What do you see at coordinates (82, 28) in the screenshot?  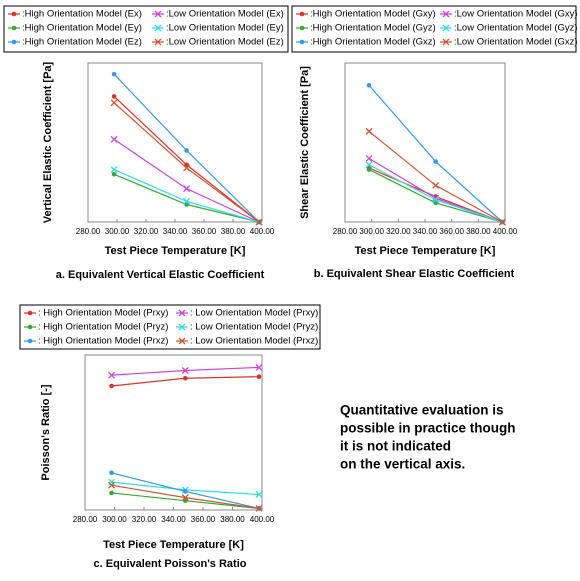 I see `legend-label: :High Orientation Model (Ey)` at bounding box center [82, 28].